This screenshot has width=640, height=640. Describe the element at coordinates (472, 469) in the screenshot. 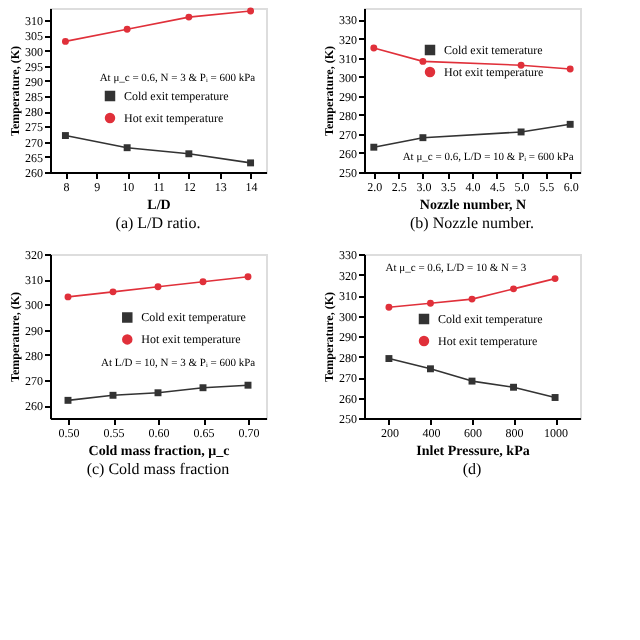

I see `text: (d)` at that location.